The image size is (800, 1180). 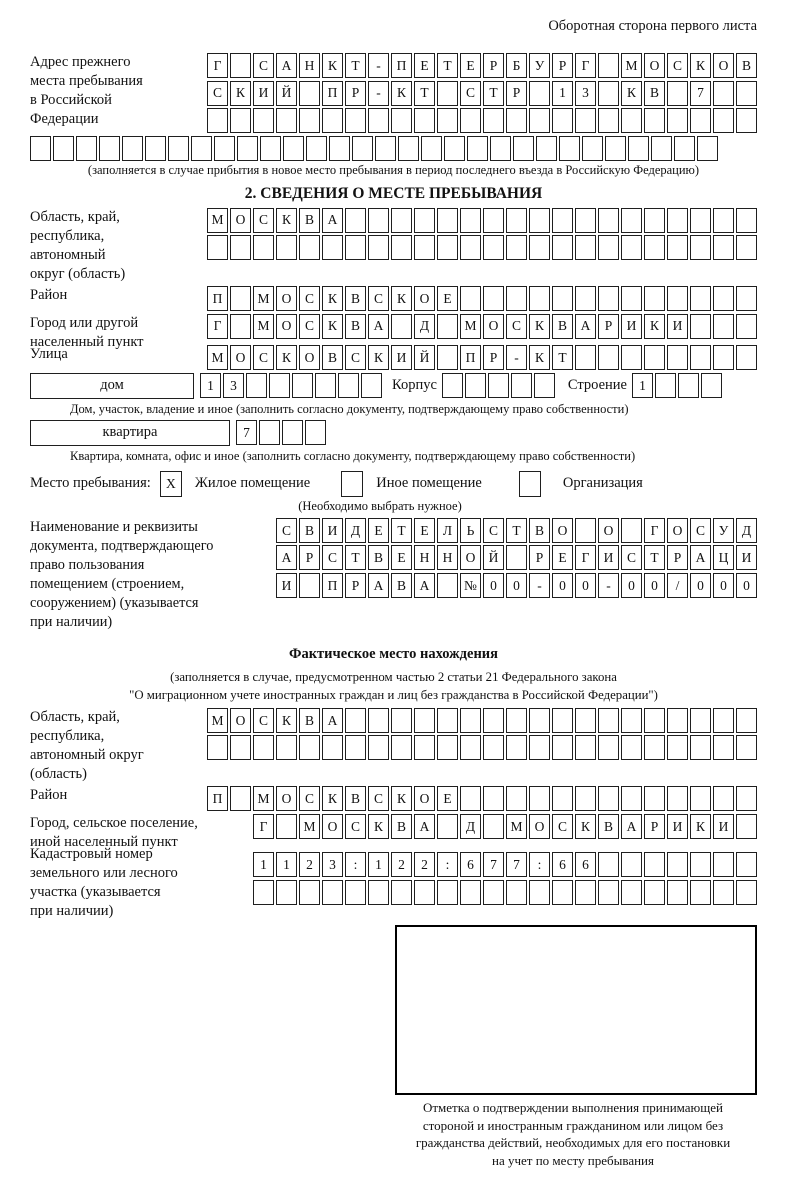 I want to click on char-box: №, so click(x=470, y=585).